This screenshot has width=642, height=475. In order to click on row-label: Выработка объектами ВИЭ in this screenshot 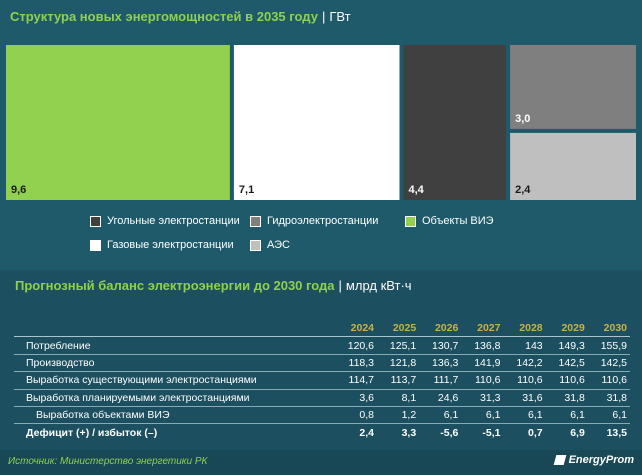, I will do `click(174, 415)`.